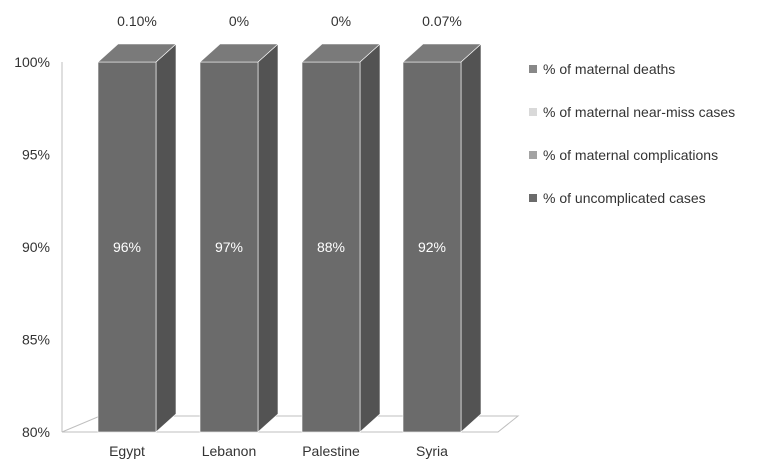  What do you see at coordinates (331, 451) in the screenshot?
I see `category-label: Palestine` at bounding box center [331, 451].